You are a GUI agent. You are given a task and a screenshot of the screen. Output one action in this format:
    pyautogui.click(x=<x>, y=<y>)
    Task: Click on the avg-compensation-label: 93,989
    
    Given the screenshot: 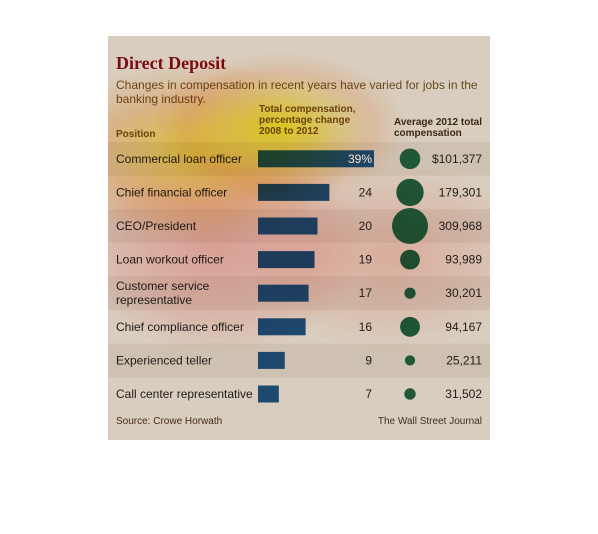 What is the action you would take?
    pyautogui.click(x=463, y=260)
    